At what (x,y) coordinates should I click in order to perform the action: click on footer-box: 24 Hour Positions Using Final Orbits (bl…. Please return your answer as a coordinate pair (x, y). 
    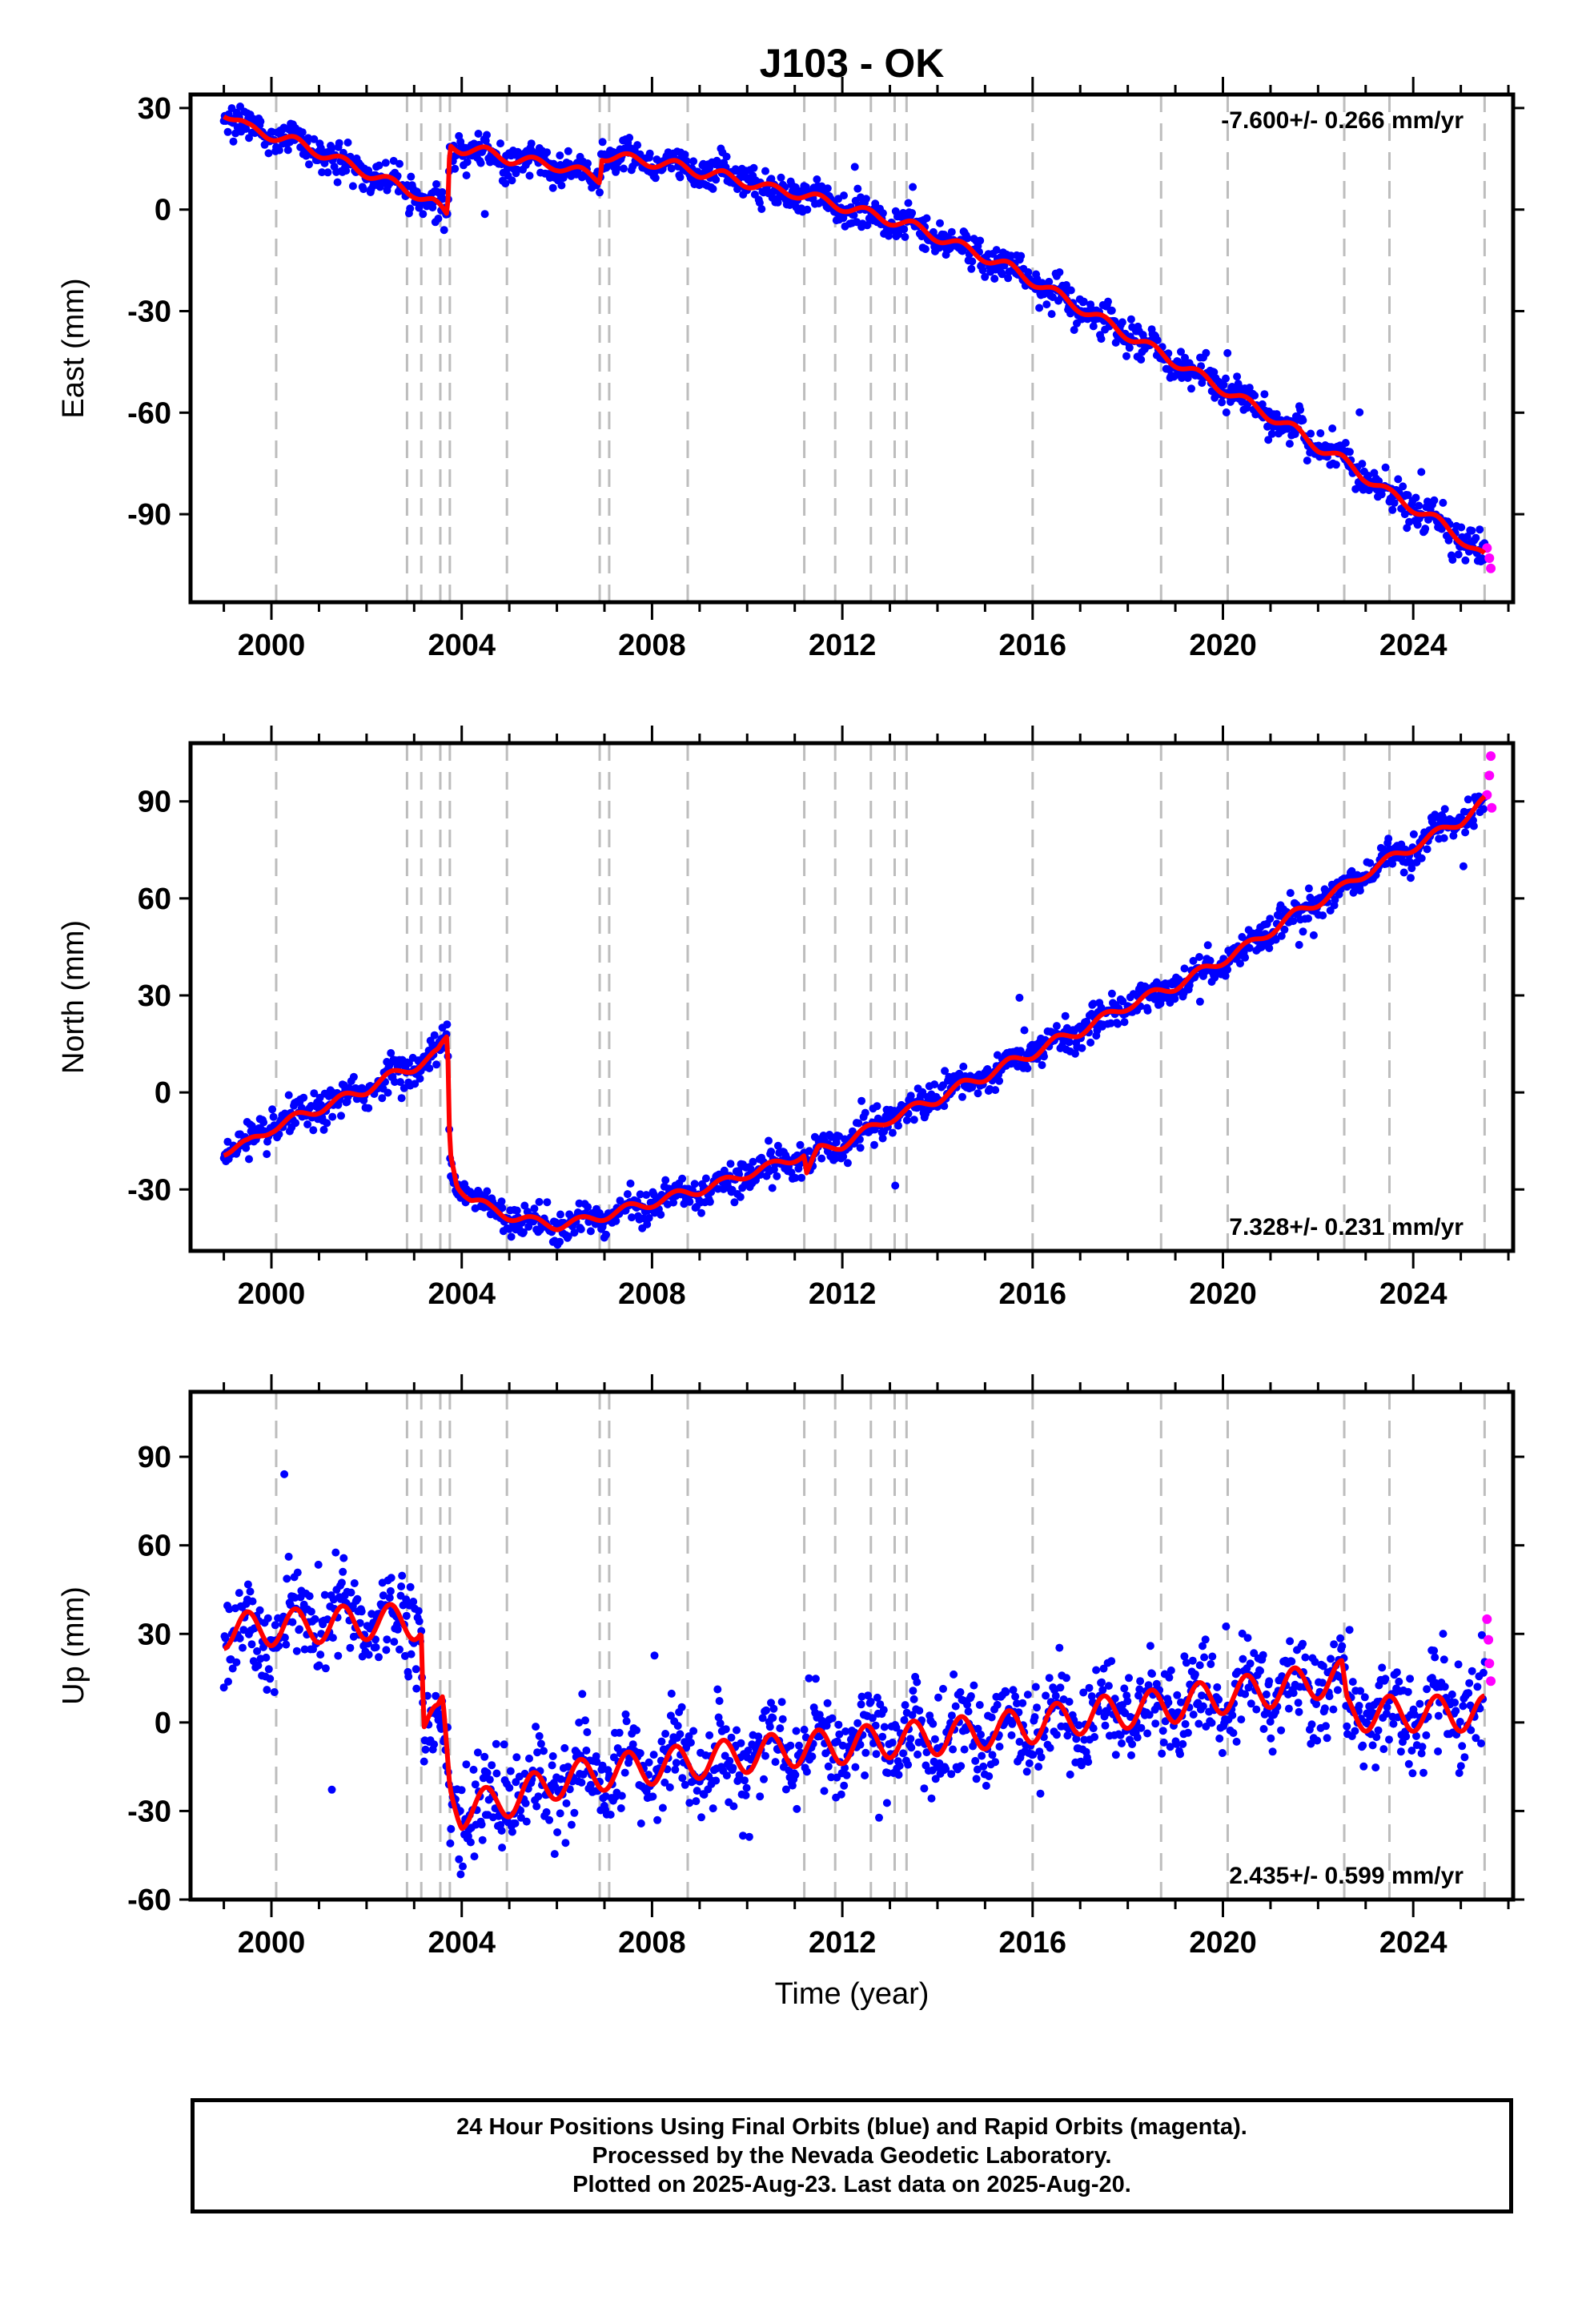
    Looking at the image, I should click on (852, 2155).